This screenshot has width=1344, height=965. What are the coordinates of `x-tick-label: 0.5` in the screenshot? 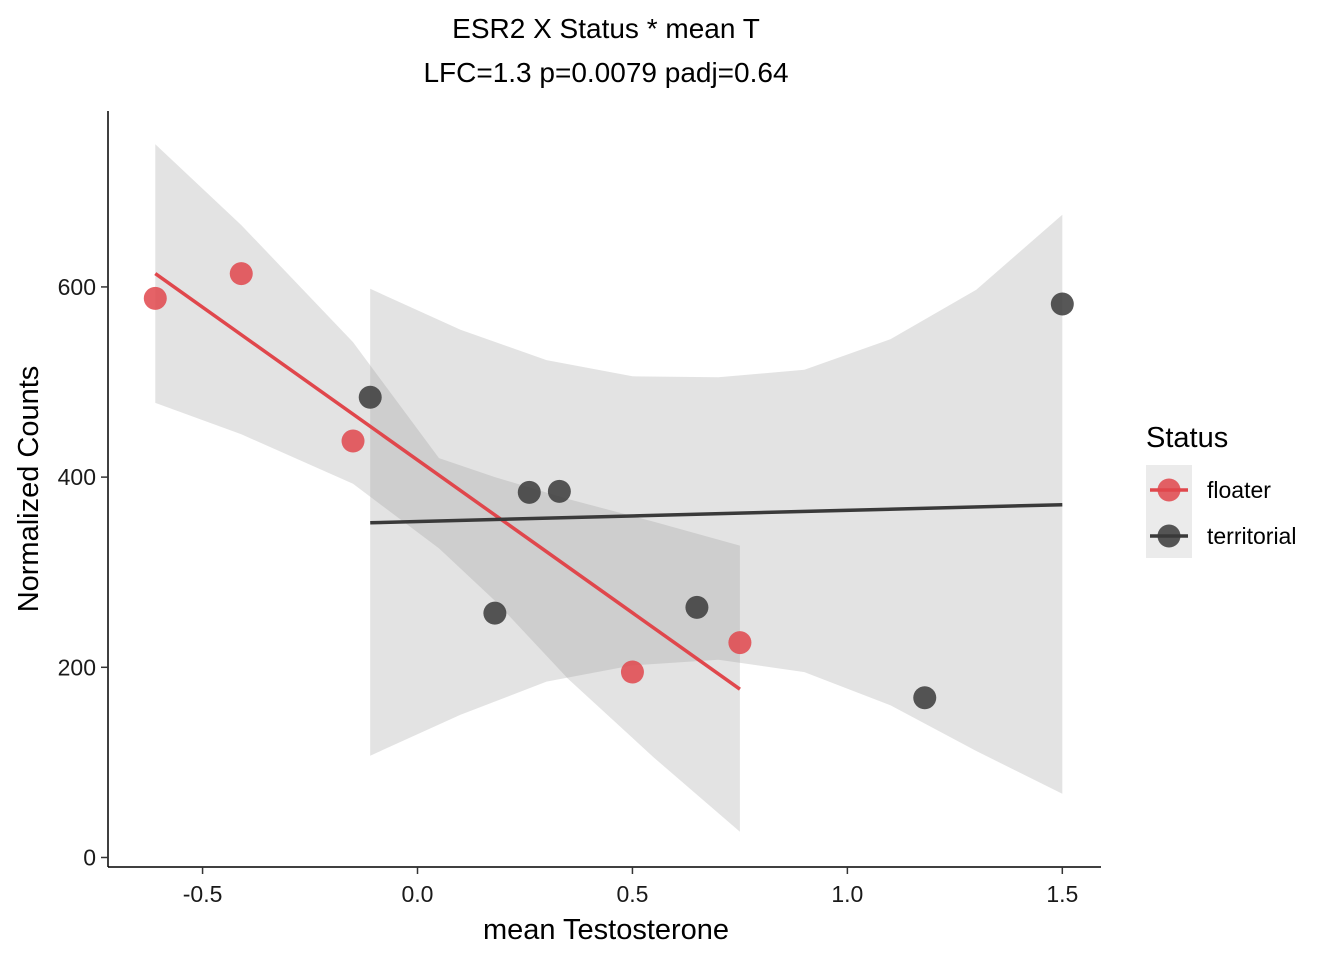 It's located at (632, 894).